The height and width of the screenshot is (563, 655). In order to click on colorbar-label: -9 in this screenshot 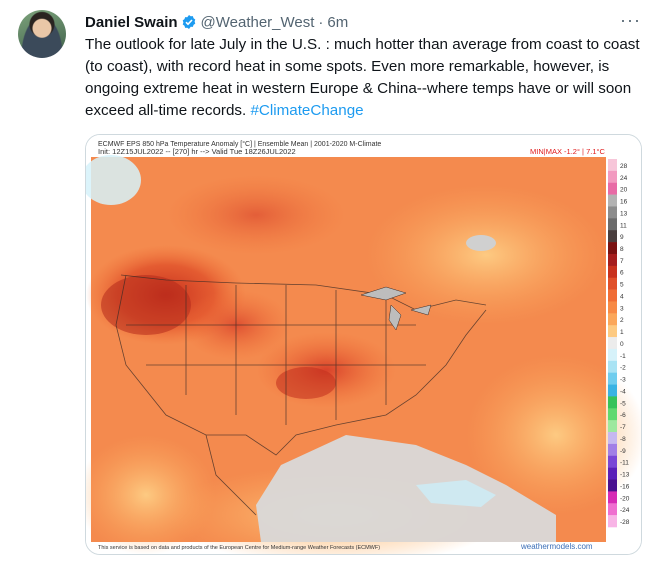, I will do `click(623, 451)`.